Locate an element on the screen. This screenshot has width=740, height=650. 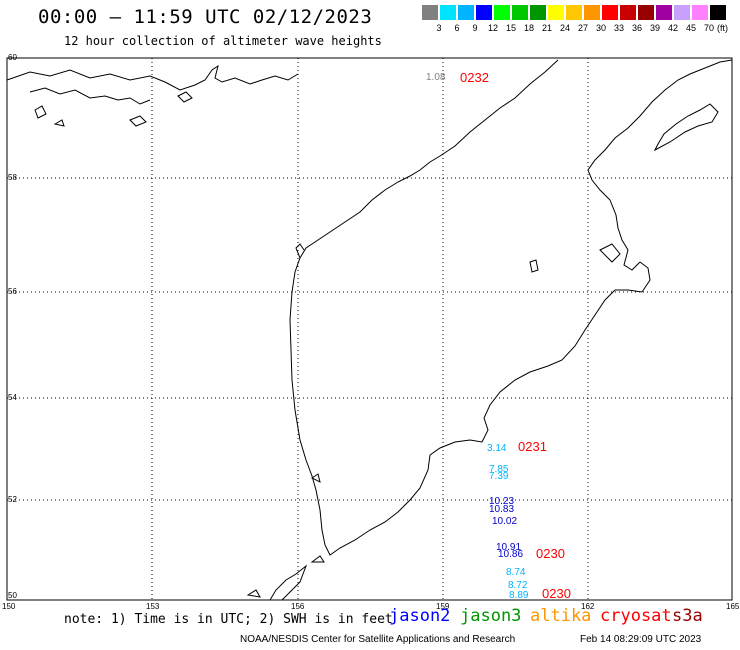
legend-jason2: jason2 is located at coordinates (420, 616).